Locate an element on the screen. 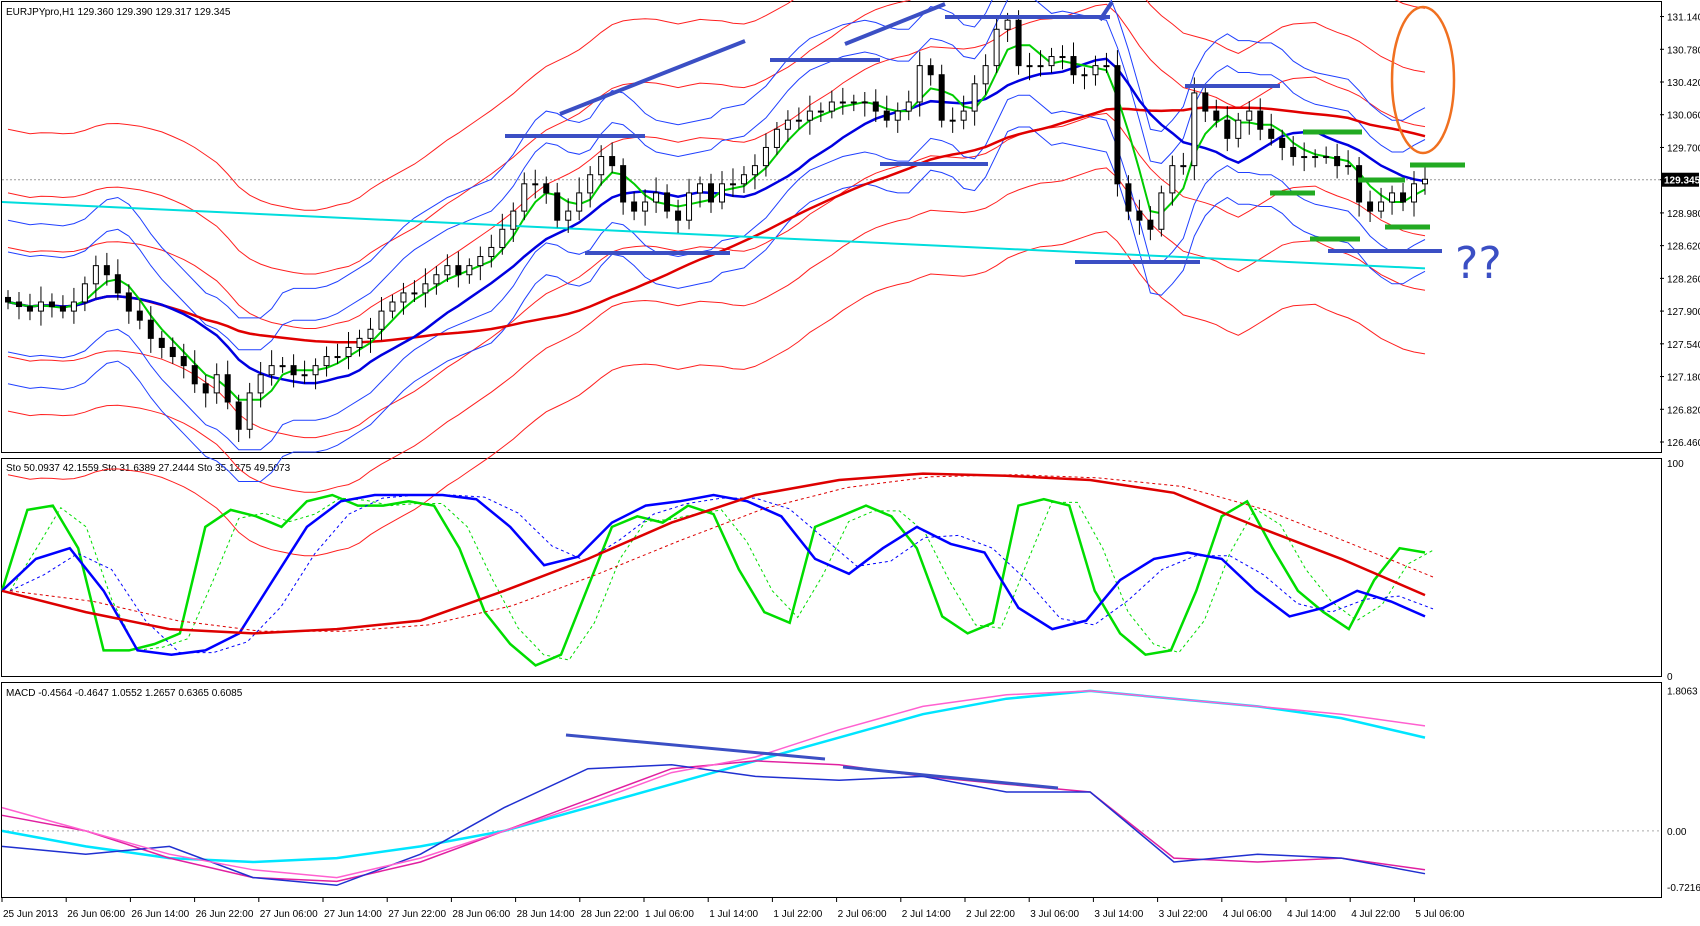  time-tick-label: 27 Jun 06:00 is located at coordinates (289, 914).